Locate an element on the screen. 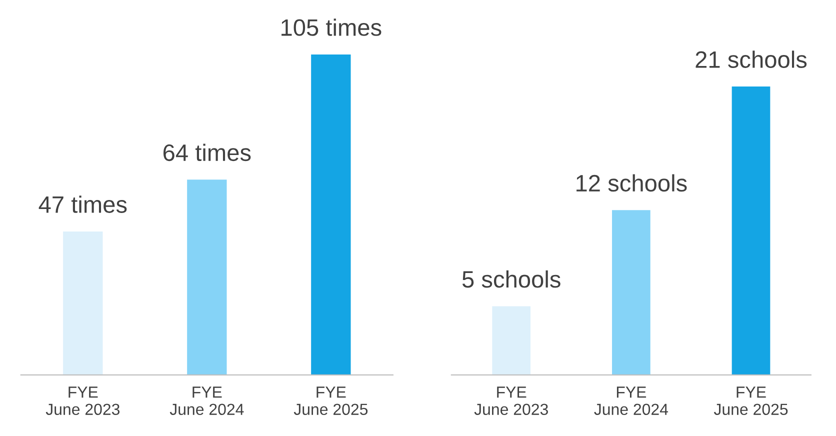 This screenshot has width=836, height=436. data-label: 12 schools is located at coordinates (631, 183).